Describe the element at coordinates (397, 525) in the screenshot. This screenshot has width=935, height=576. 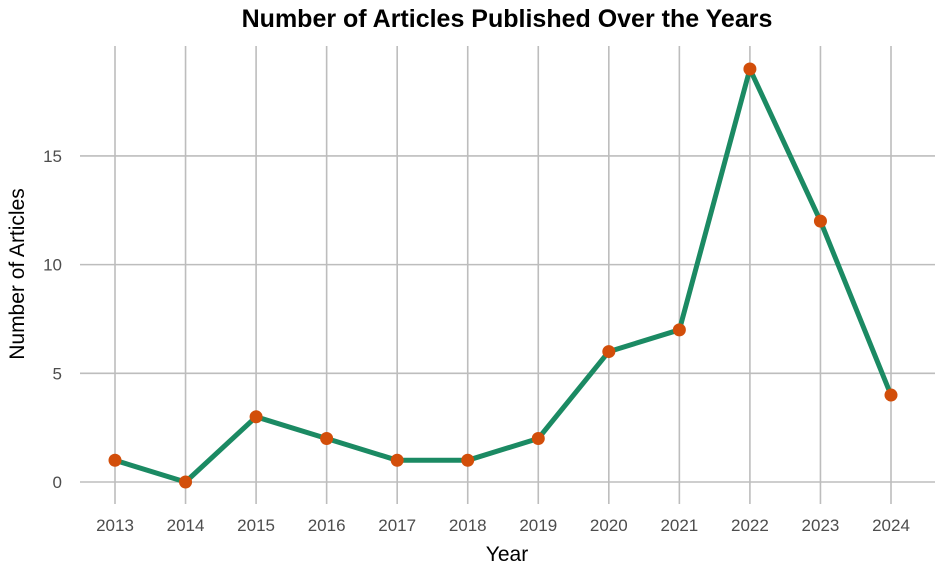
I see `x-tick-label: 2017` at that location.